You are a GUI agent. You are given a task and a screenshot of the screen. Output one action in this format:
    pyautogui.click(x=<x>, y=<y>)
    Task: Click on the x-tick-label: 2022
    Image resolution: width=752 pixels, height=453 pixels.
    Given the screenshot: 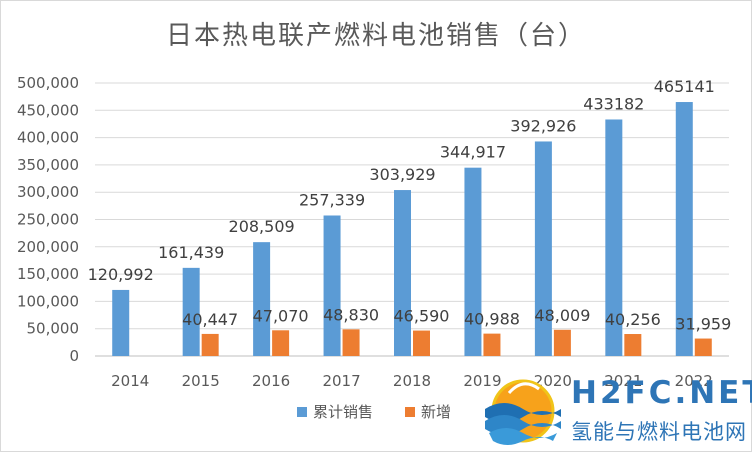 What is the action you would take?
    pyautogui.click(x=694, y=381)
    